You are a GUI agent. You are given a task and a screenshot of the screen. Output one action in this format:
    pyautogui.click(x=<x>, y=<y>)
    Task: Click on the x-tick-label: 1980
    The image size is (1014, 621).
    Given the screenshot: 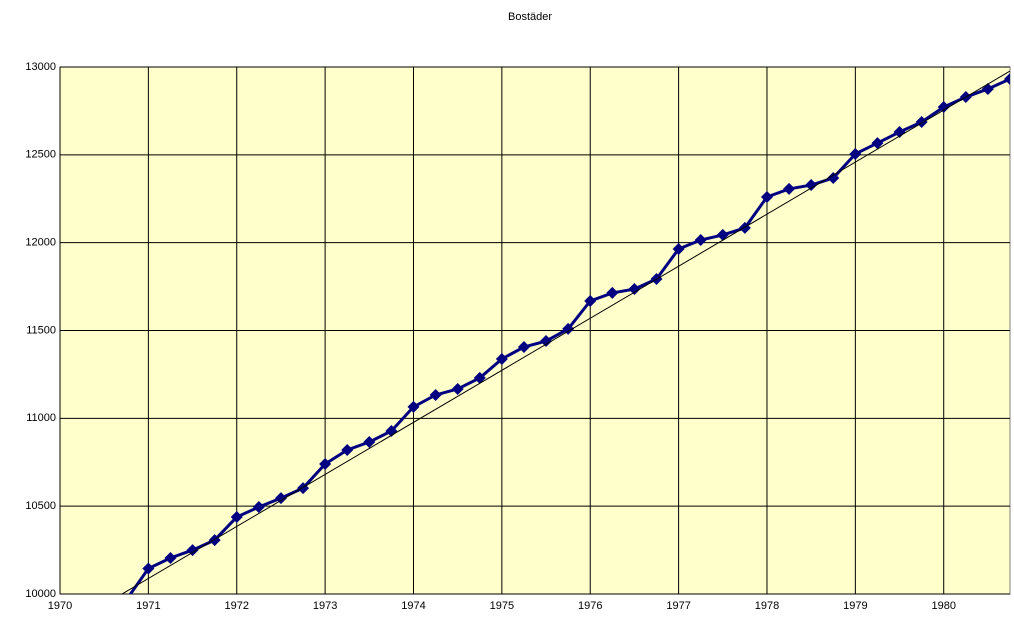 What is the action you would take?
    pyautogui.click(x=943, y=606)
    